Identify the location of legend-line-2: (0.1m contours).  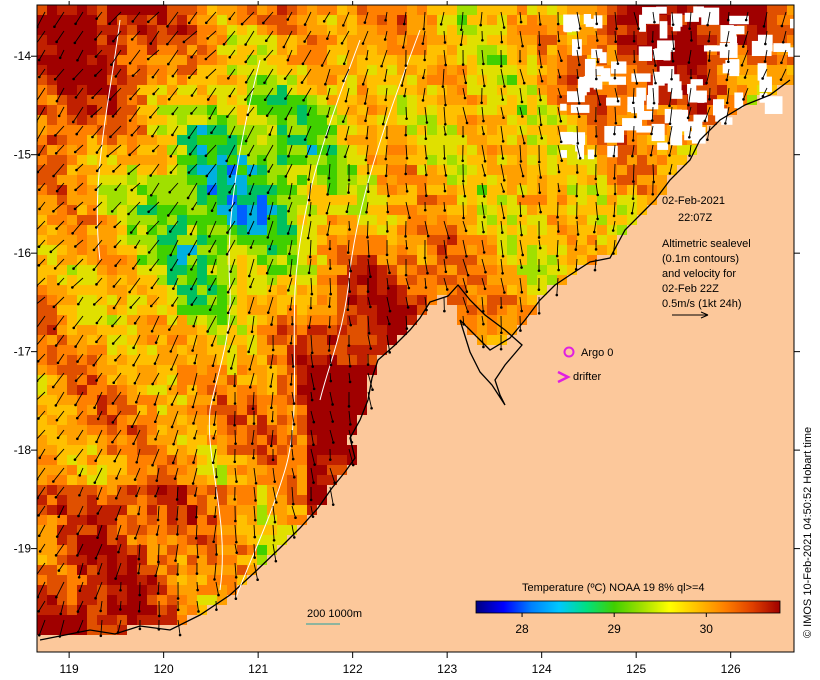
(700, 259).